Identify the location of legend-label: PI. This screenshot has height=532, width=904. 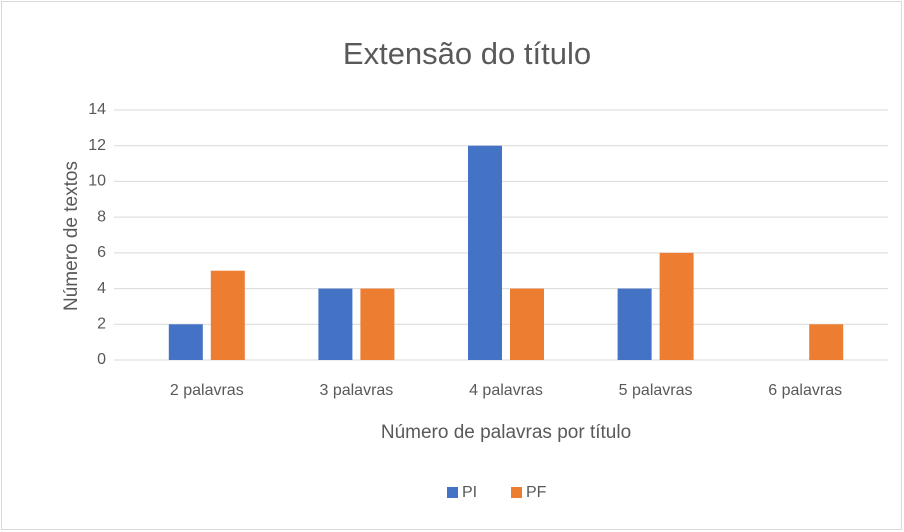
(469, 492).